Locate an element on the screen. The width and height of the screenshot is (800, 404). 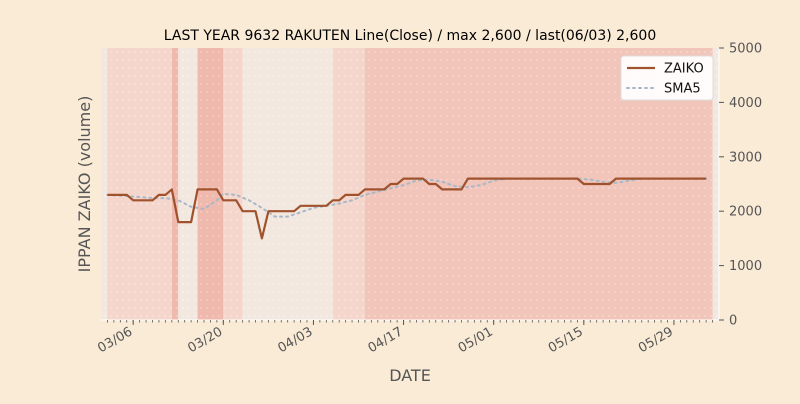
y-tick-label: 1000 is located at coordinates (745, 266).